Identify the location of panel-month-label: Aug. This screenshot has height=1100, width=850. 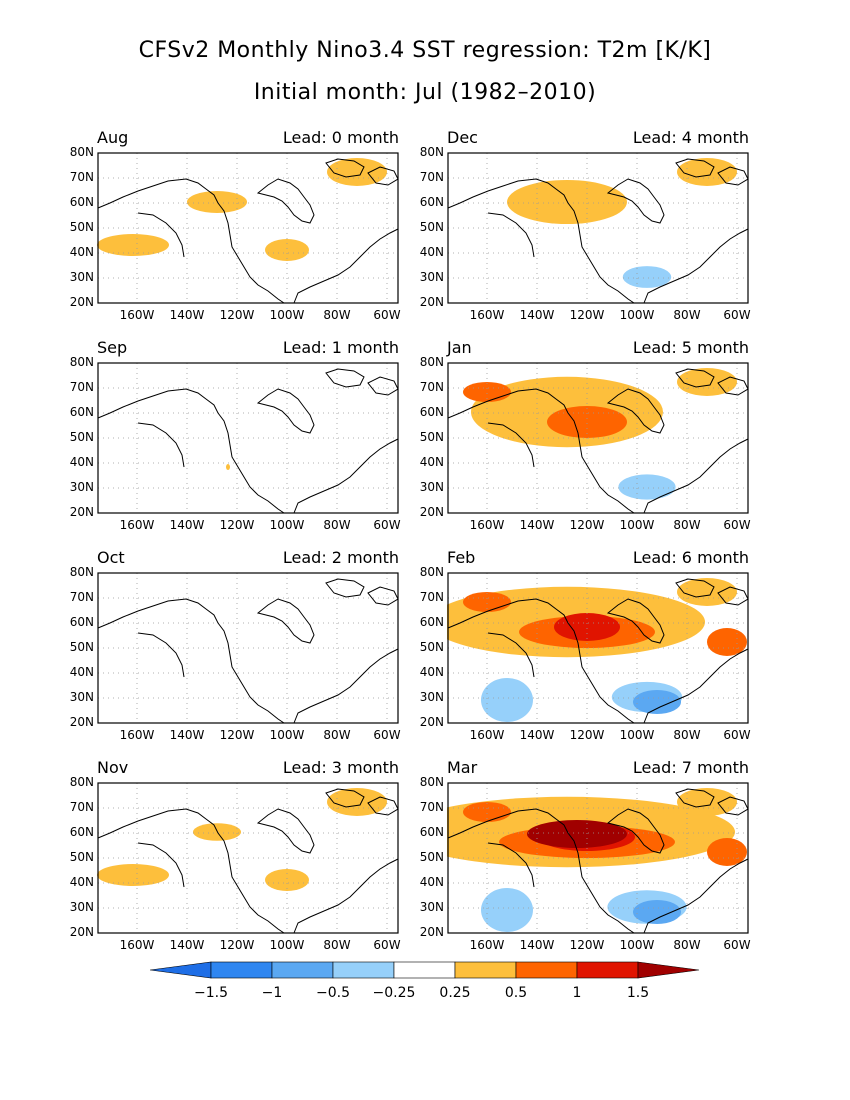
(113, 137).